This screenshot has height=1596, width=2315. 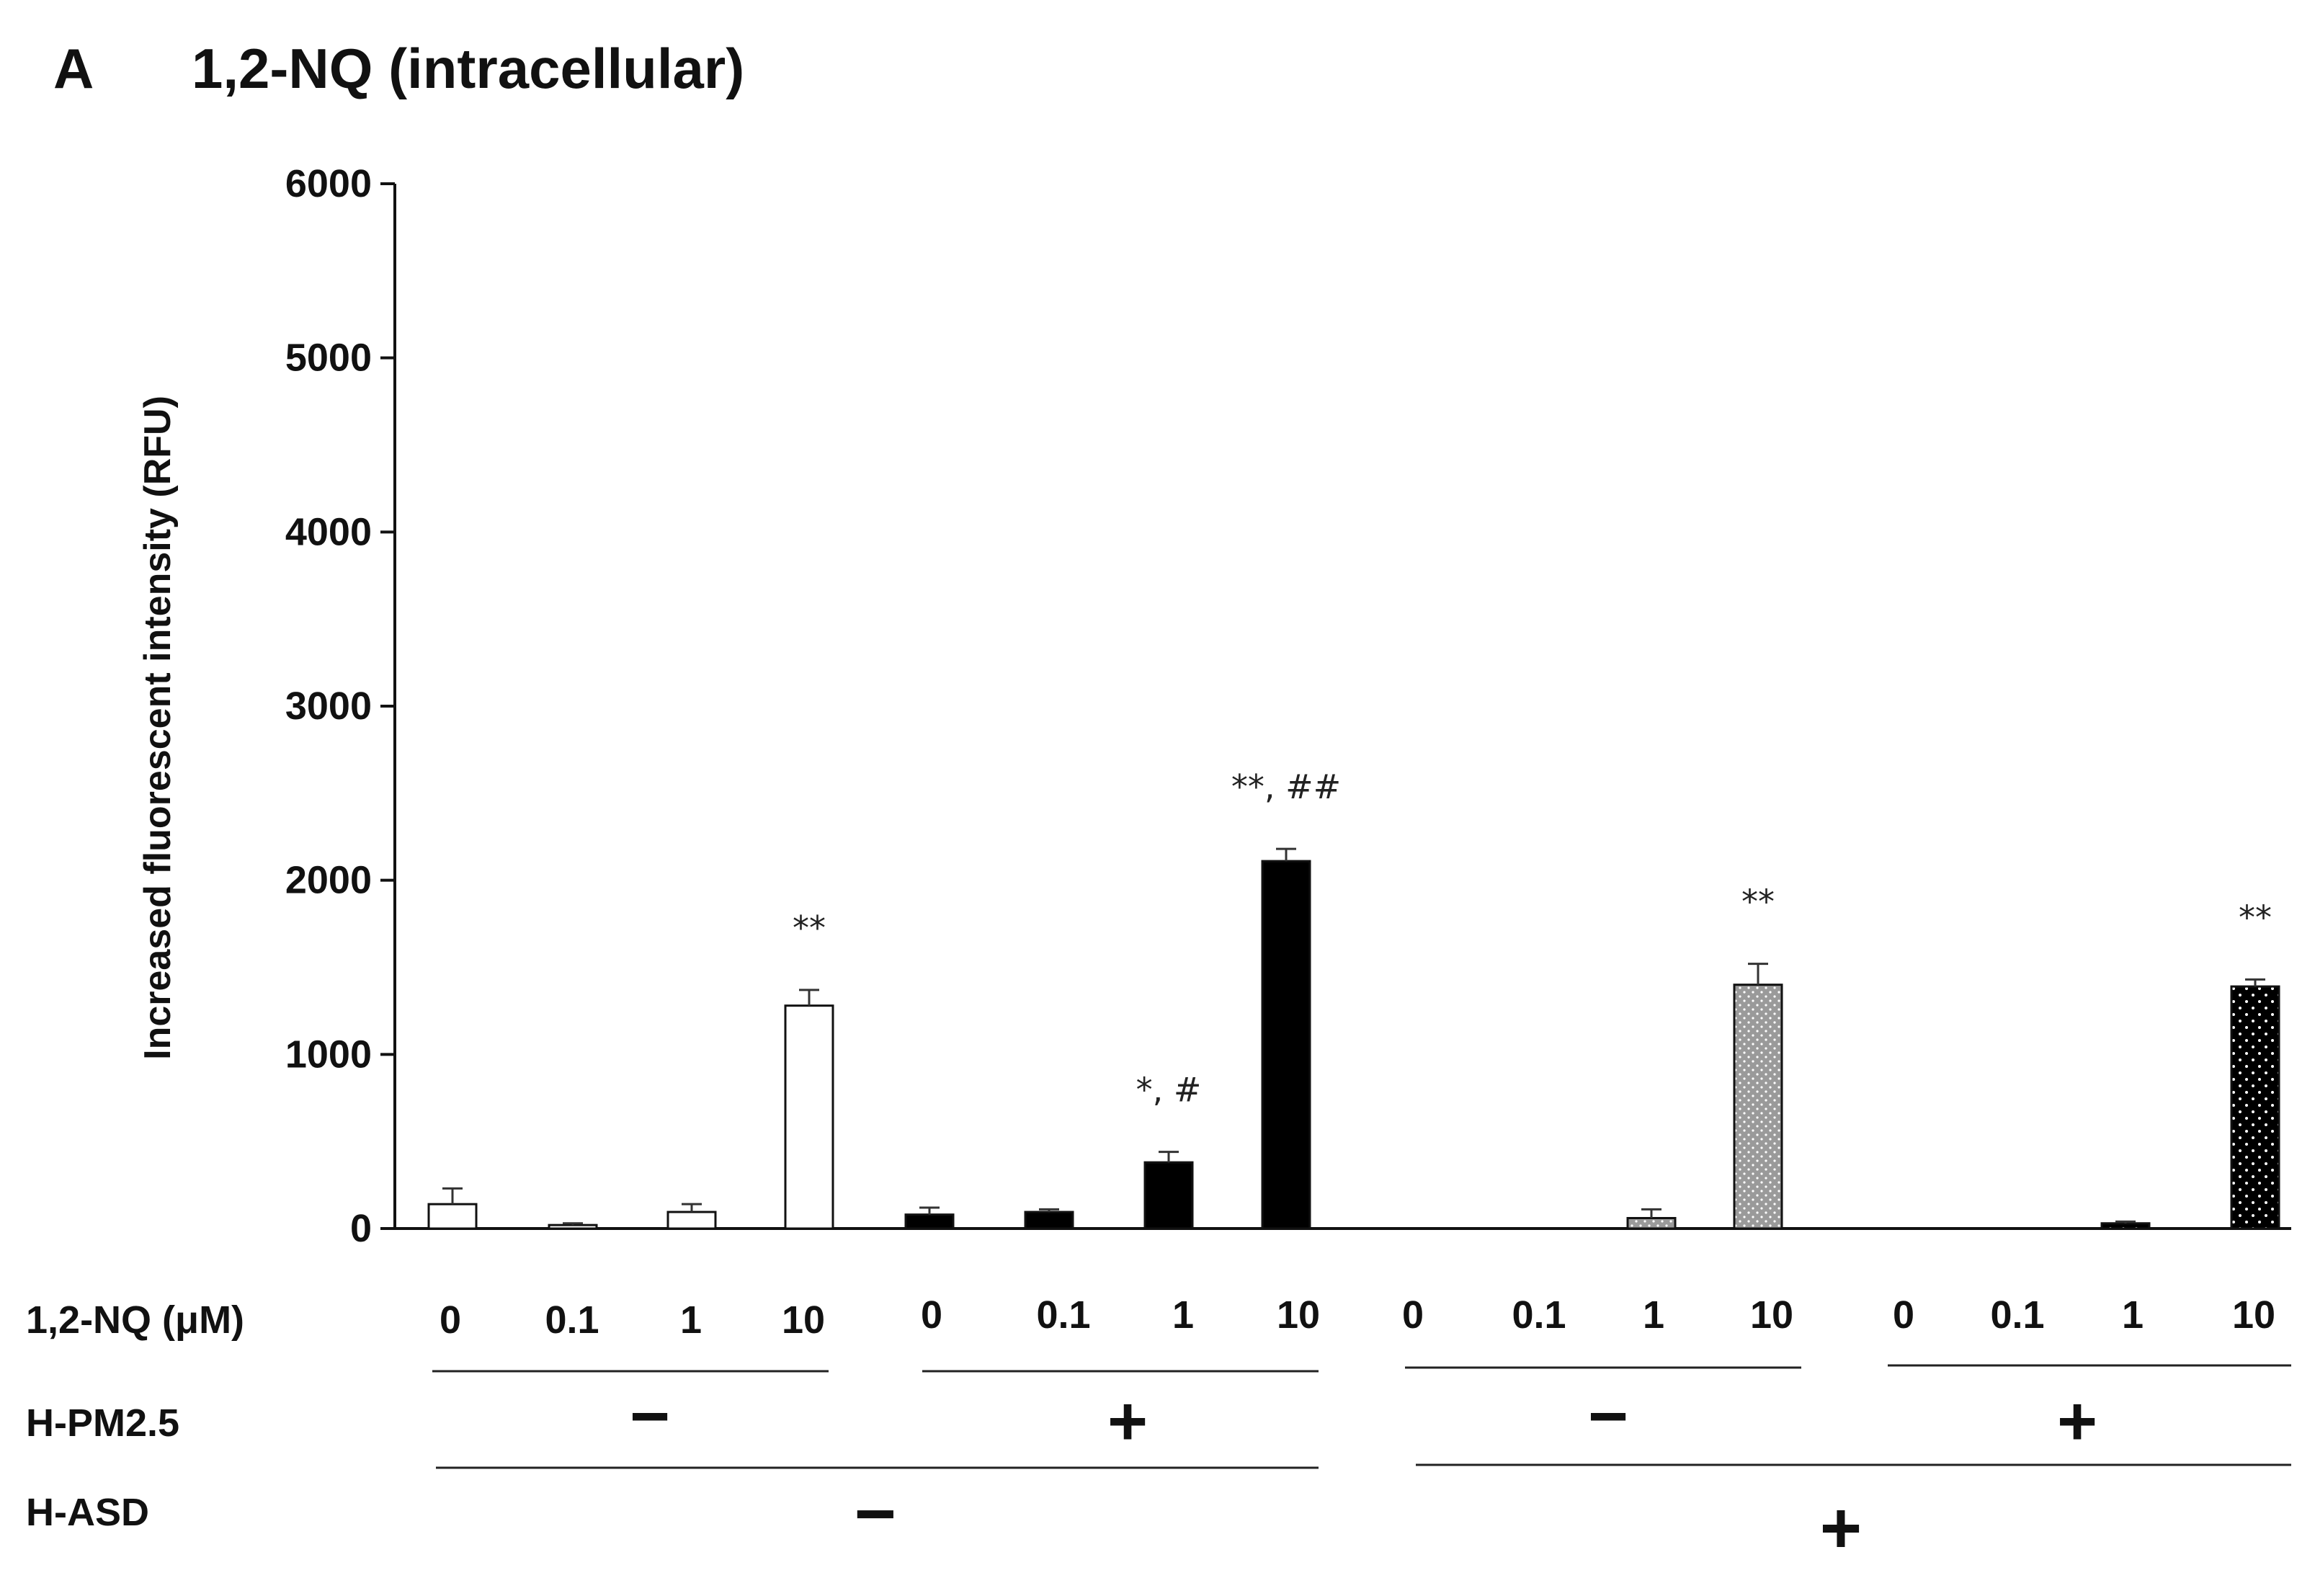 I want to click on row-label-pm: H-PM2.5, so click(x=102, y=1423).